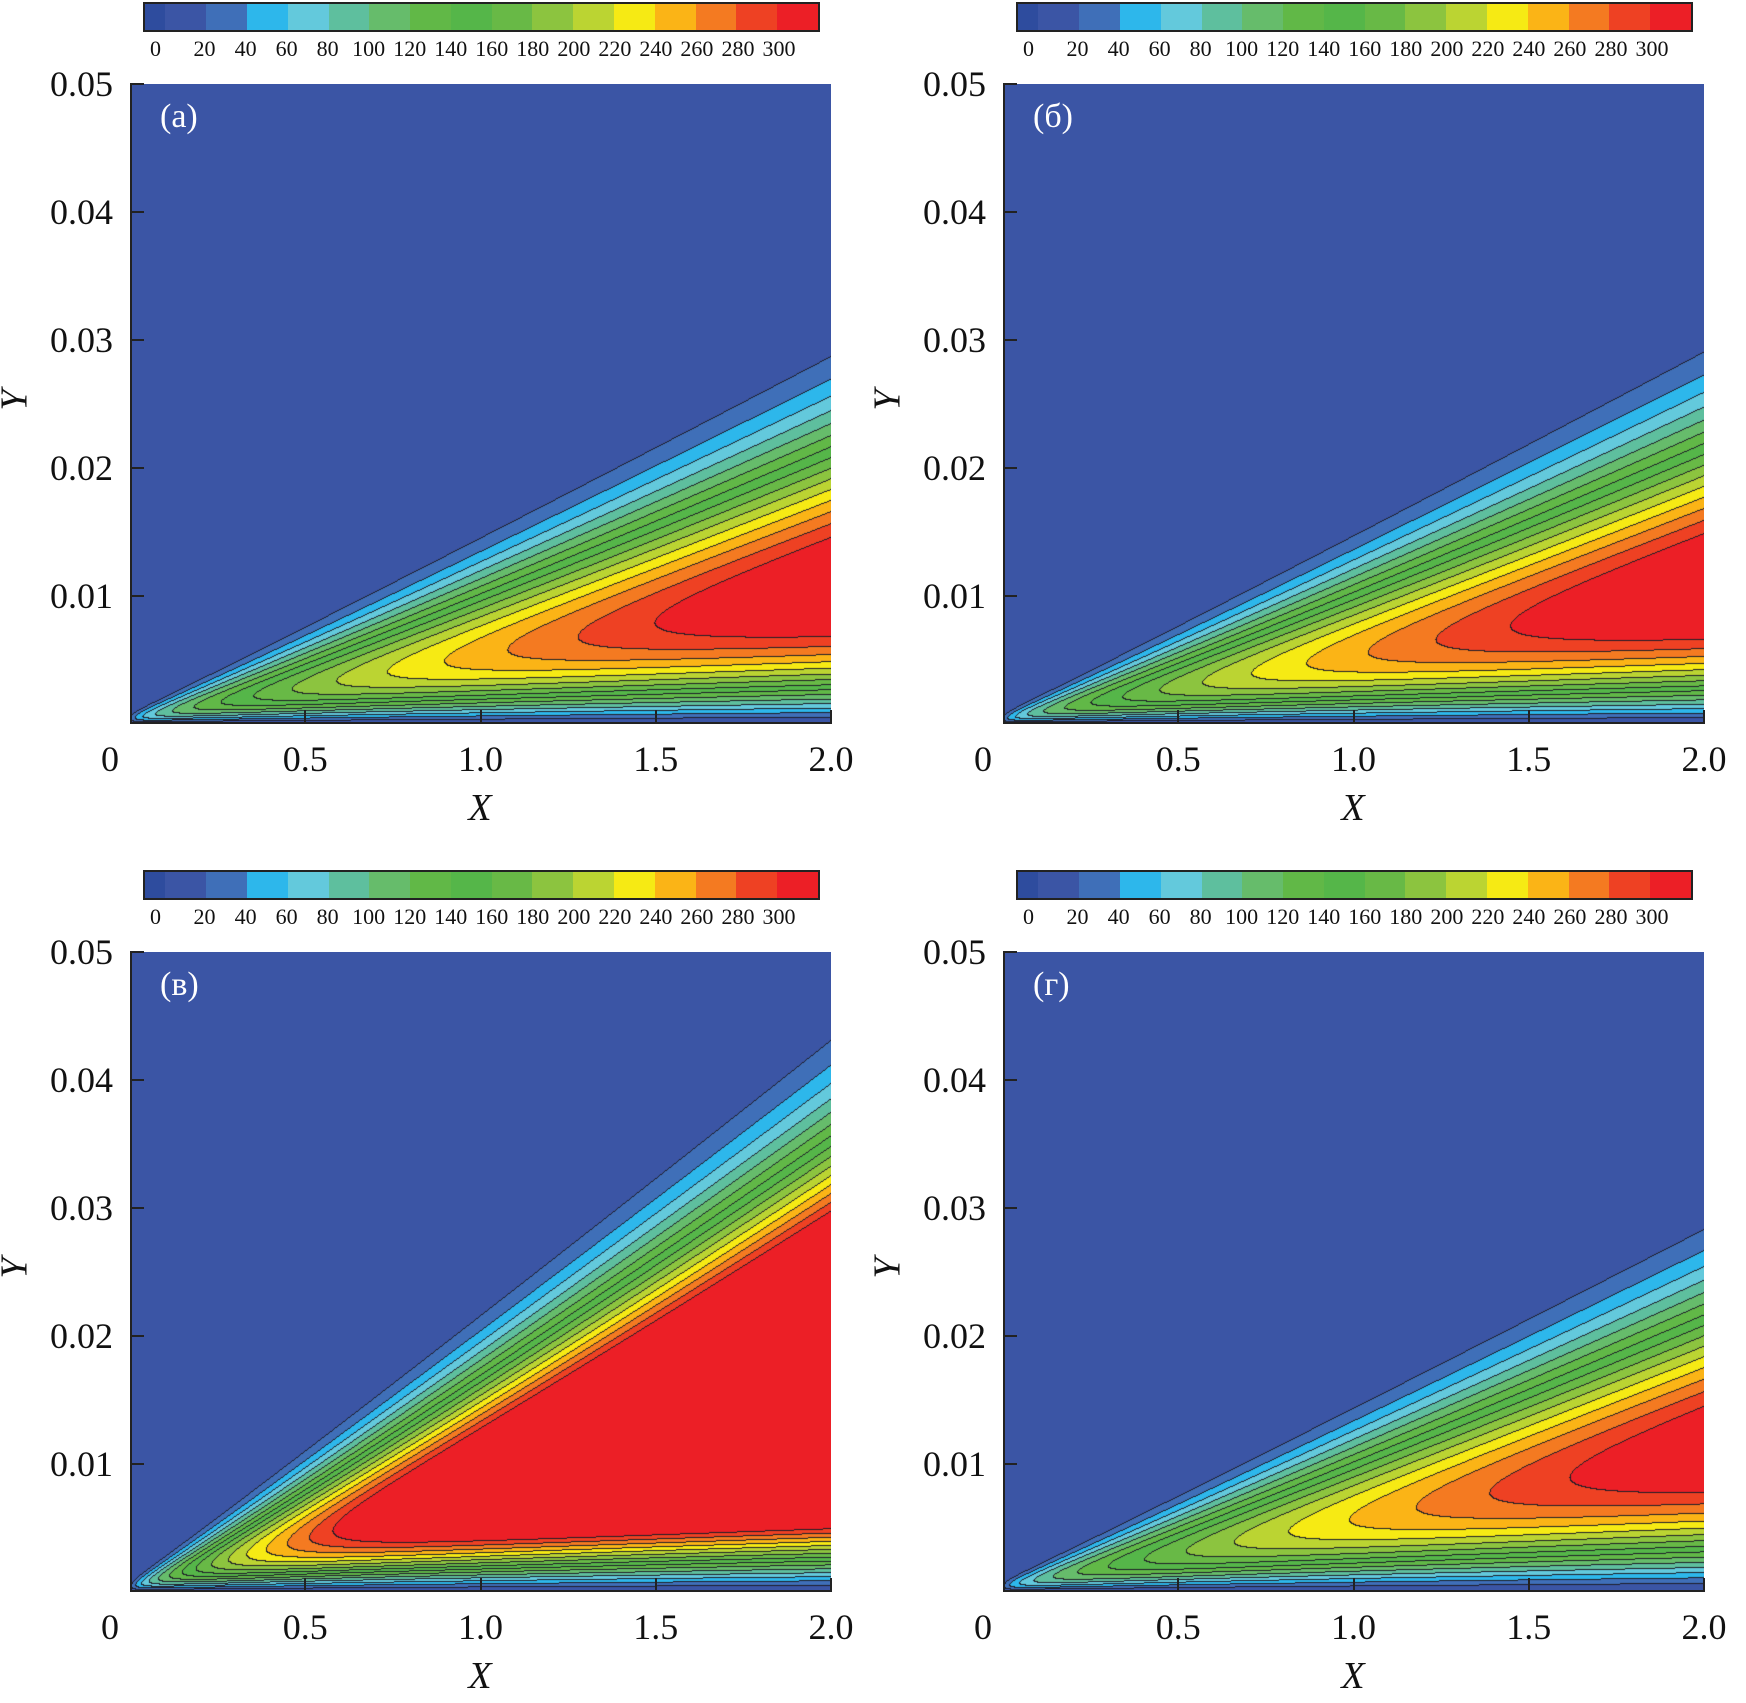  I want to click on colorbar-label: 300, so click(1652, 916).